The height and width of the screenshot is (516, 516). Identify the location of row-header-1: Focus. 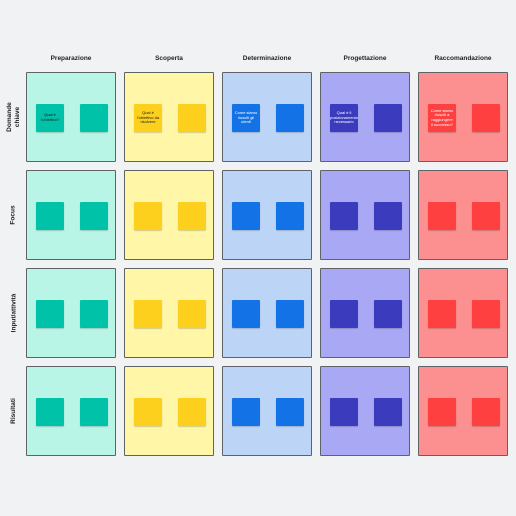
(14, 215).